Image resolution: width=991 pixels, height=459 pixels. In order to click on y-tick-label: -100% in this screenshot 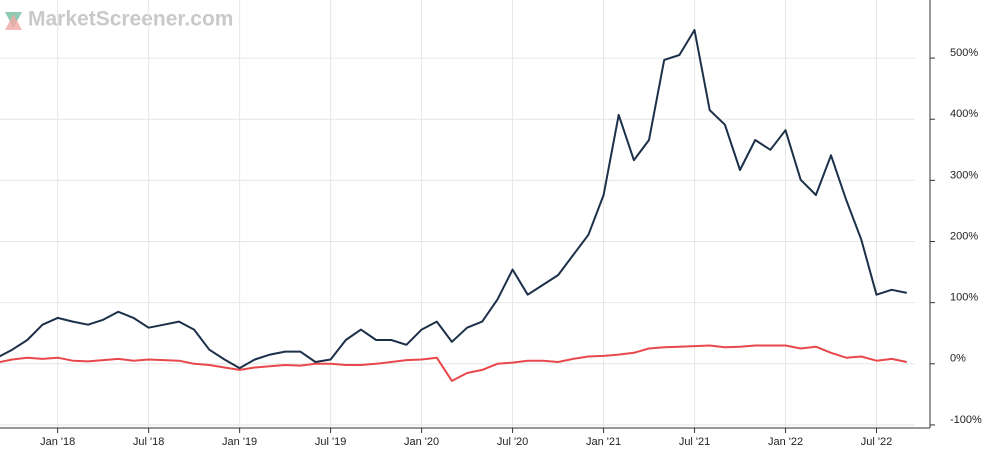, I will do `click(966, 420)`.